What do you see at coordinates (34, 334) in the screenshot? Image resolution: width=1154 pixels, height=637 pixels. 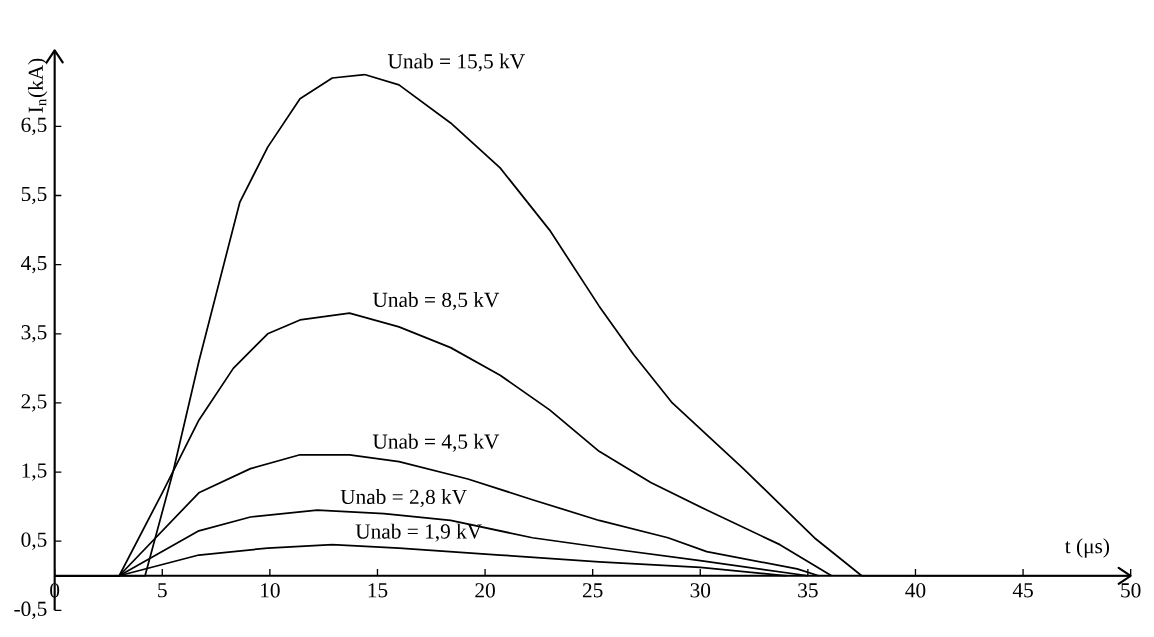 I see `y-tick-label: 3,5` at bounding box center [34, 334].